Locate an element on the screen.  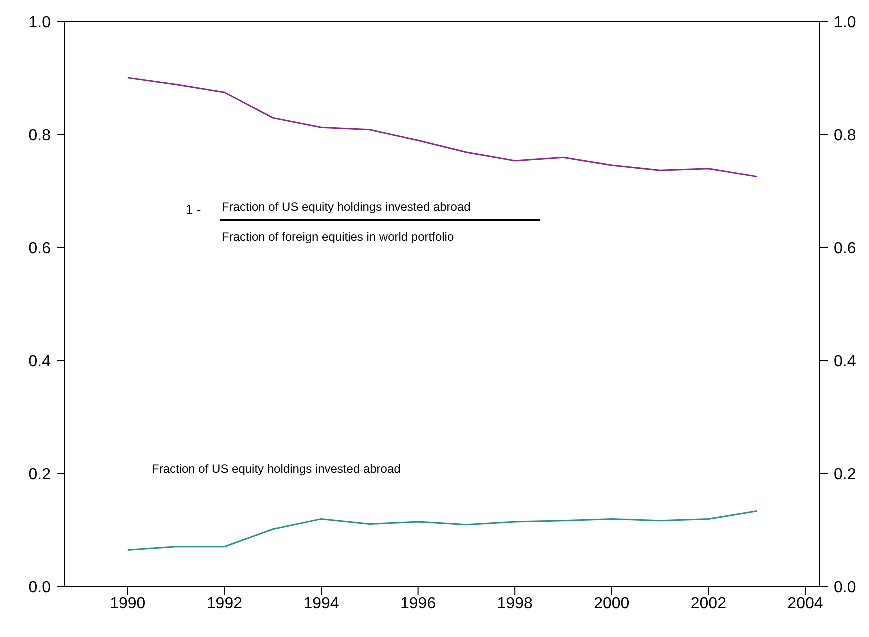
annotation: Fraction of foreign equities in world portfolio is located at coordinates (338, 237).